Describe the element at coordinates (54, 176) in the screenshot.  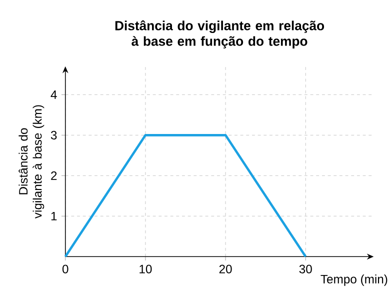
I see `y-tick-label: 2` at that location.